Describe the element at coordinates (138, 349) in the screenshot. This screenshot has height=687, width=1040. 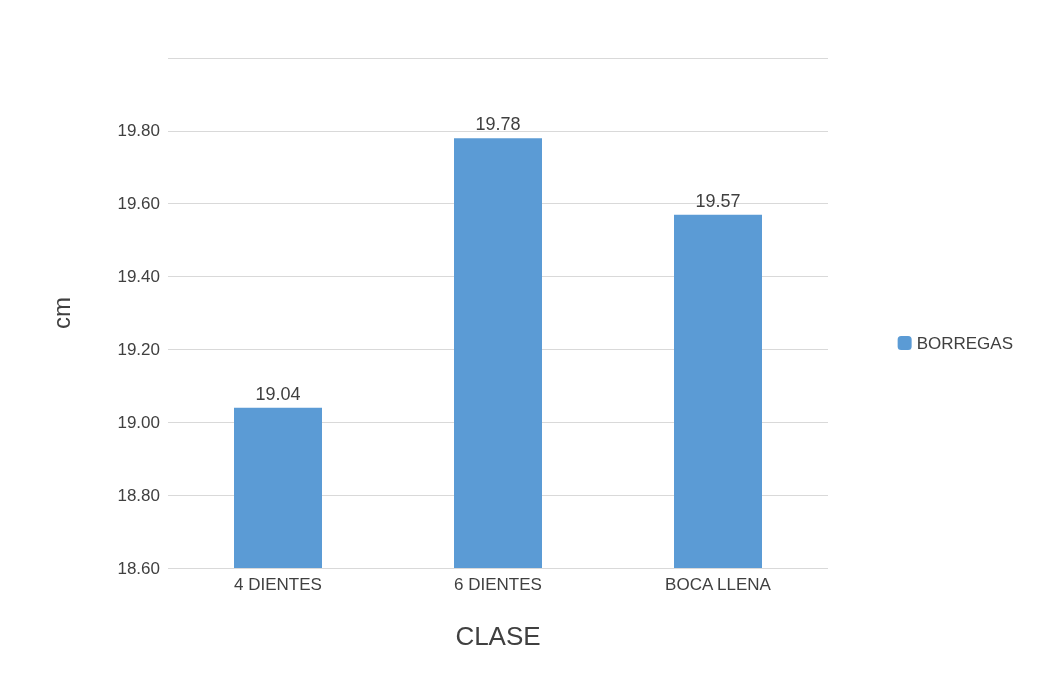
I see `y-tick-label: 19.20` at that location.